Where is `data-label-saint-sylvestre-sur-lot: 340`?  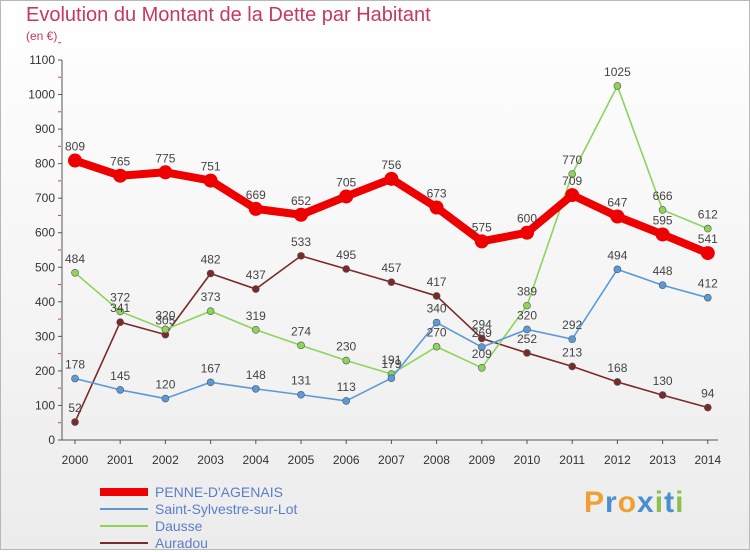
data-label-saint-sylvestre-sur-lot: 340 is located at coordinates (437, 309).